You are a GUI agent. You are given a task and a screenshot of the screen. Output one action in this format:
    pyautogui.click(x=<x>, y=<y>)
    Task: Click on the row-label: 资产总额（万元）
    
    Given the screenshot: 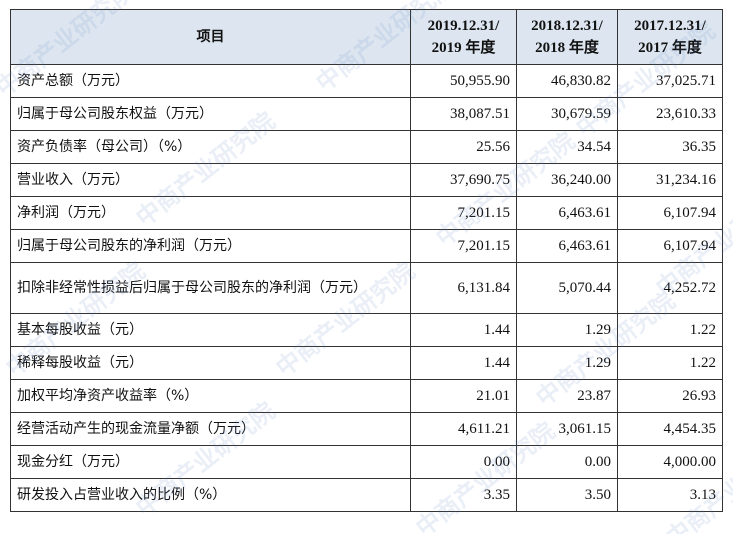 What is the action you would take?
    pyautogui.click(x=210, y=81)
    